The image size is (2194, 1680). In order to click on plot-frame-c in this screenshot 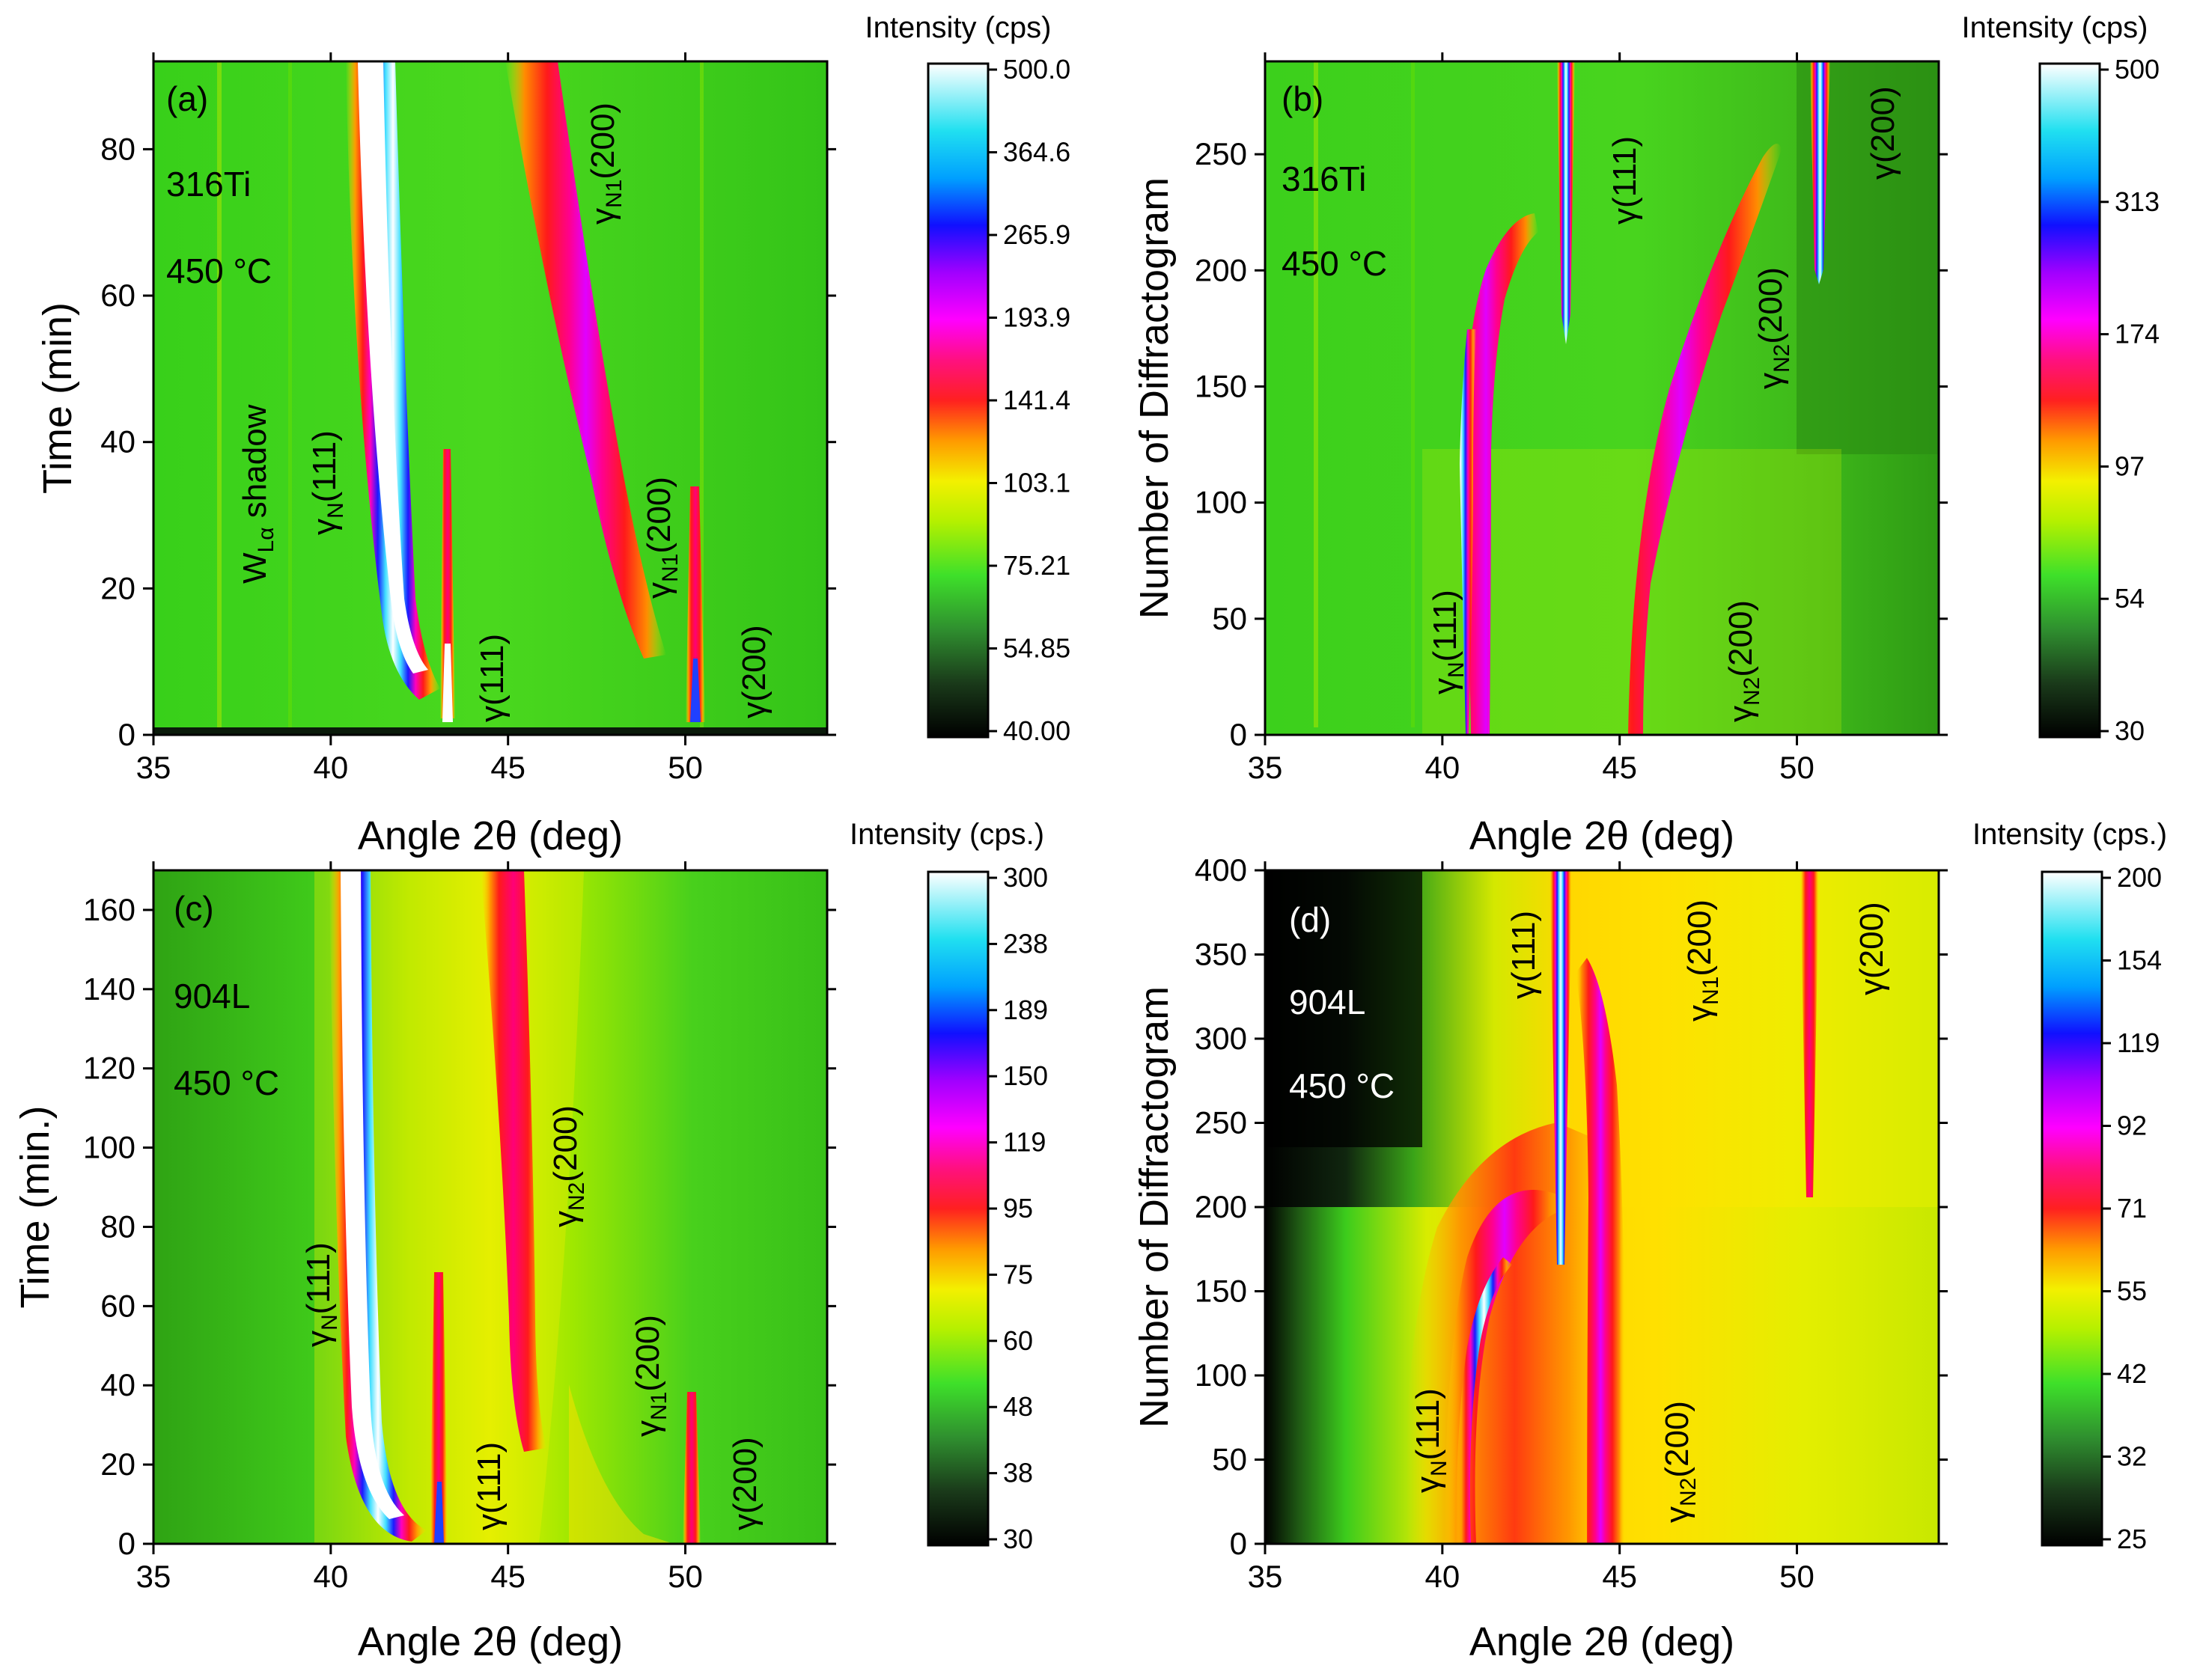, I will do `click(490, 1207)`.